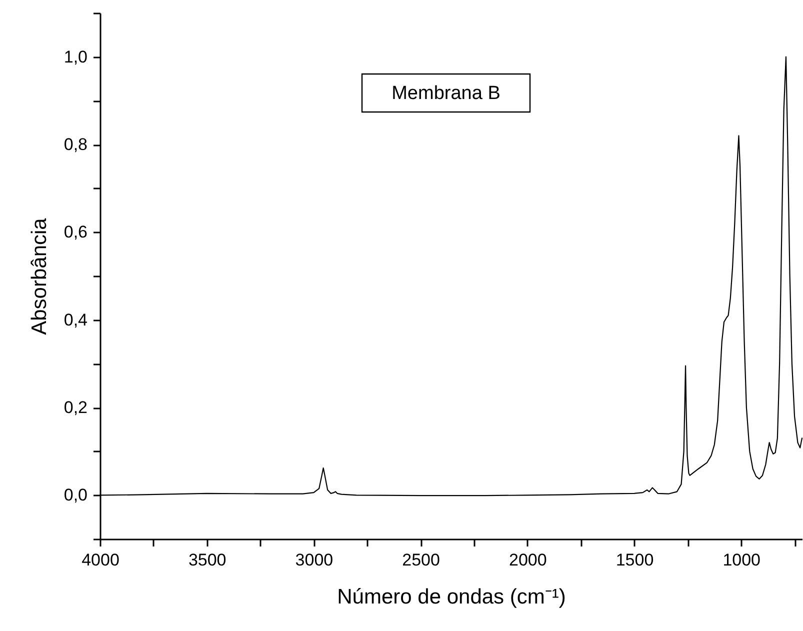 The height and width of the screenshot is (631, 803). What do you see at coordinates (314, 560) in the screenshot?
I see `x-tick-label: 3000` at bounding box center [314, 560].